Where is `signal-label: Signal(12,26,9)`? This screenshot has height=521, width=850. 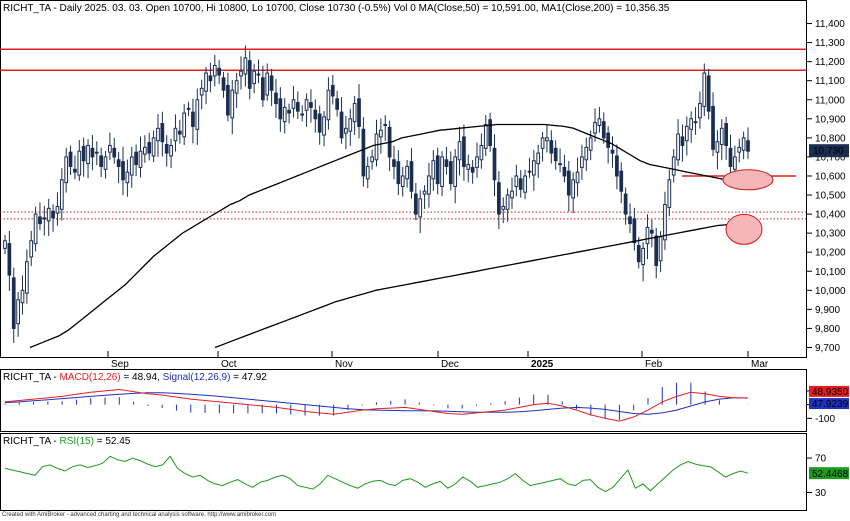 signal-label: Signal(12,26,9) is located at coordinates (196, 377).